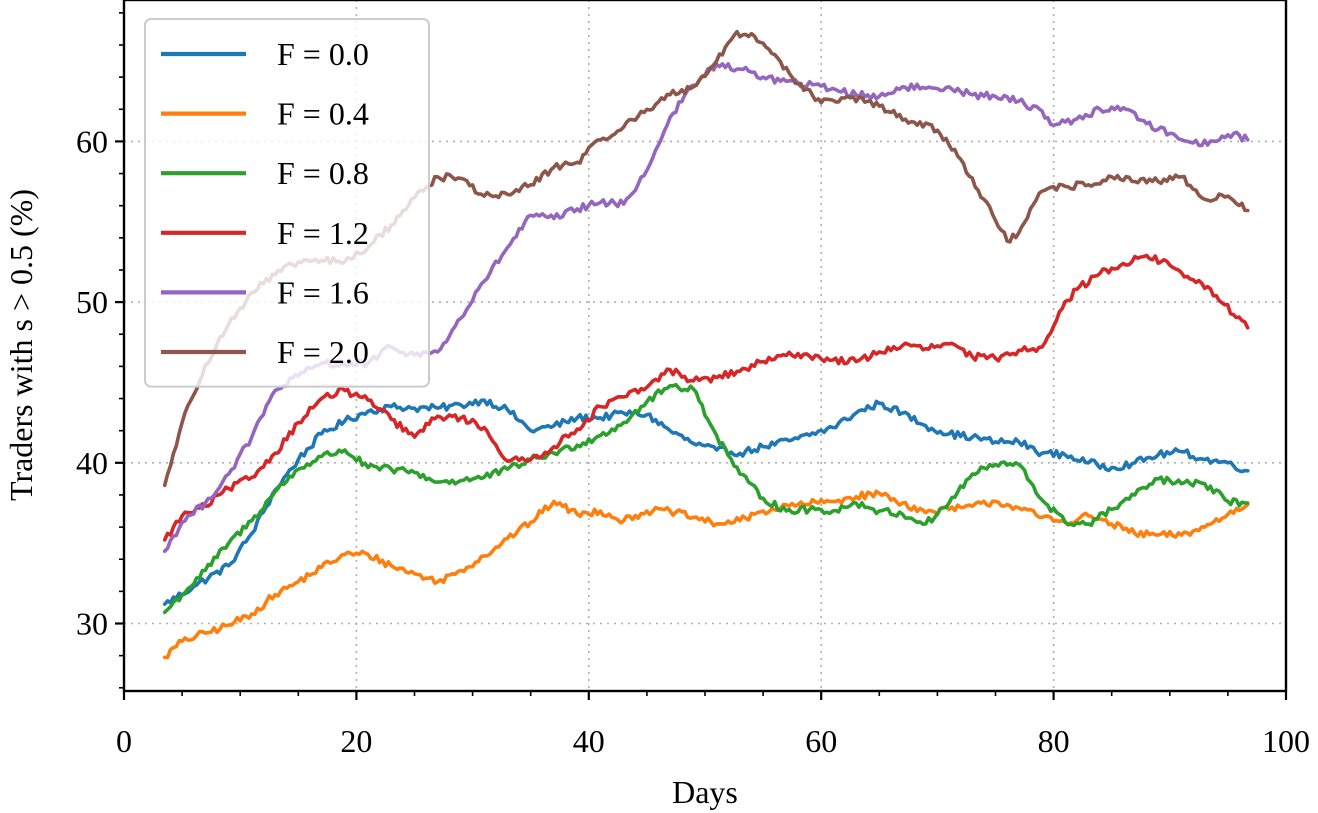  What do you see at coordinates (323, 292) in the screenshot?
I see `legend-label-4: F = 1.6` at bounding box center [323, 292].